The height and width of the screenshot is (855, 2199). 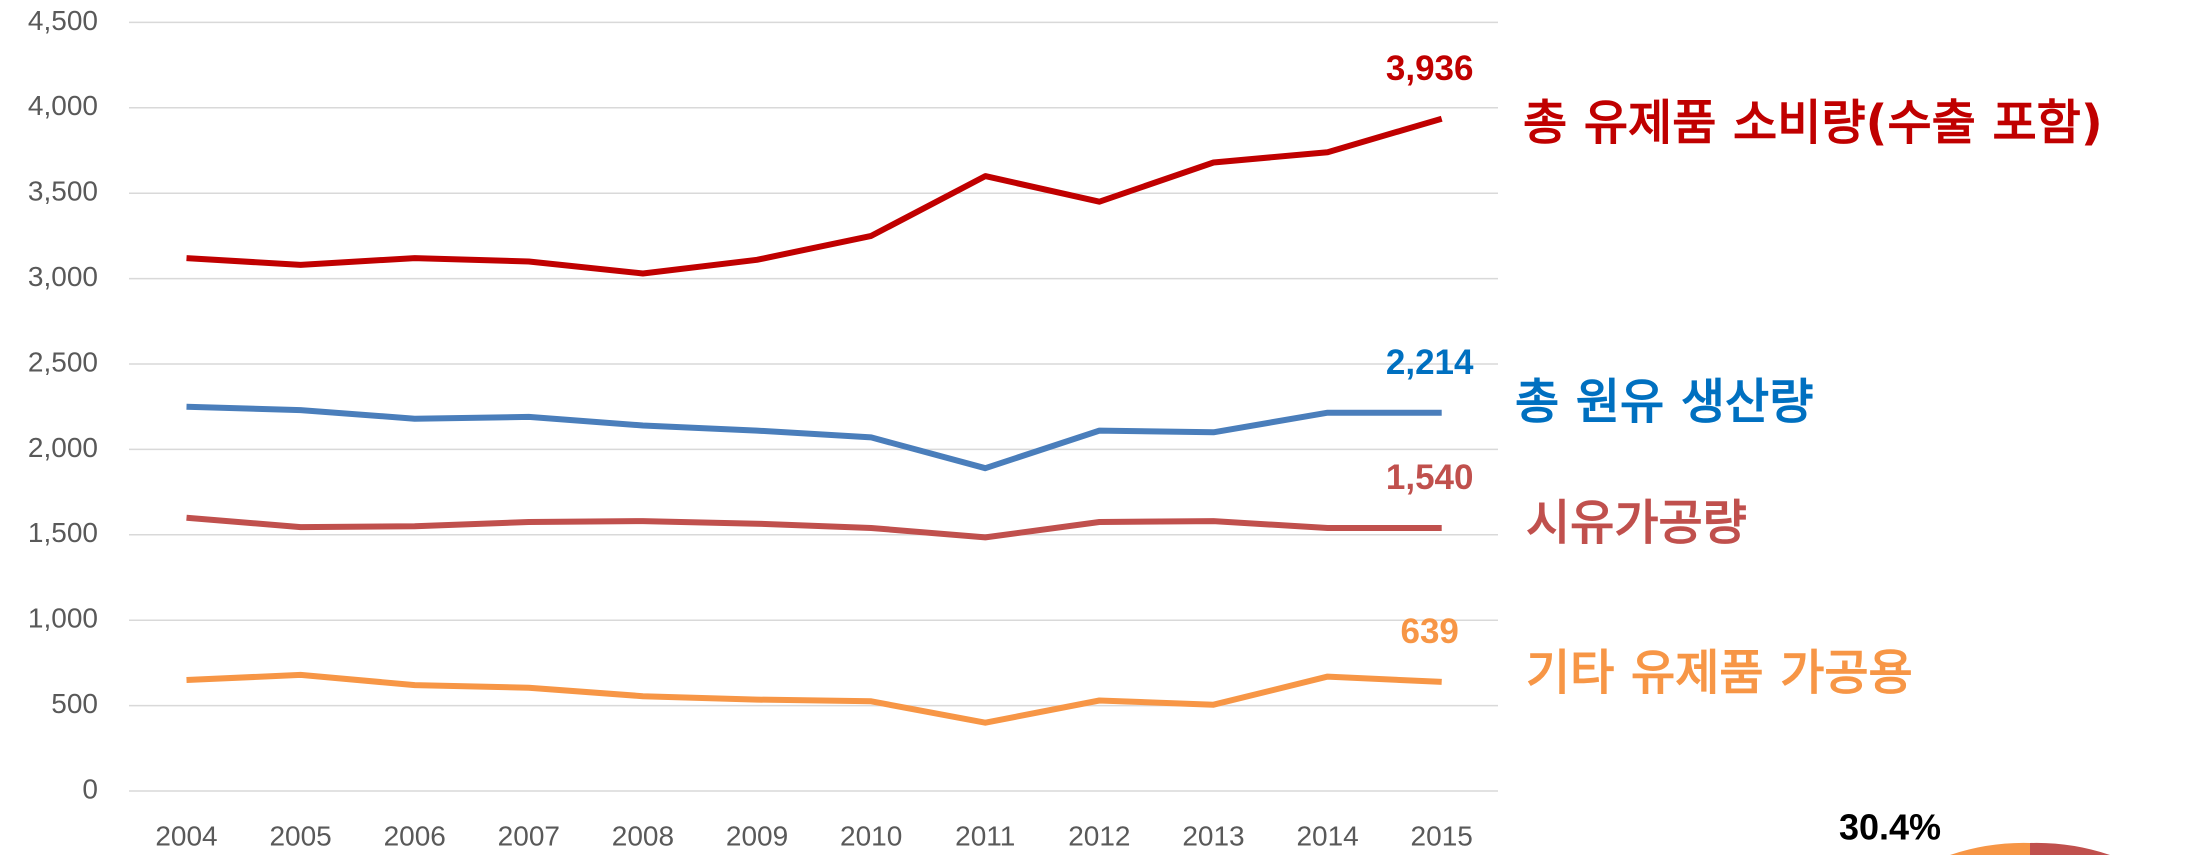 What do you see at coordinates (643, 835) in the screenshot?
I see `x-tick-label: 2008` at bounding box center [643, 835].